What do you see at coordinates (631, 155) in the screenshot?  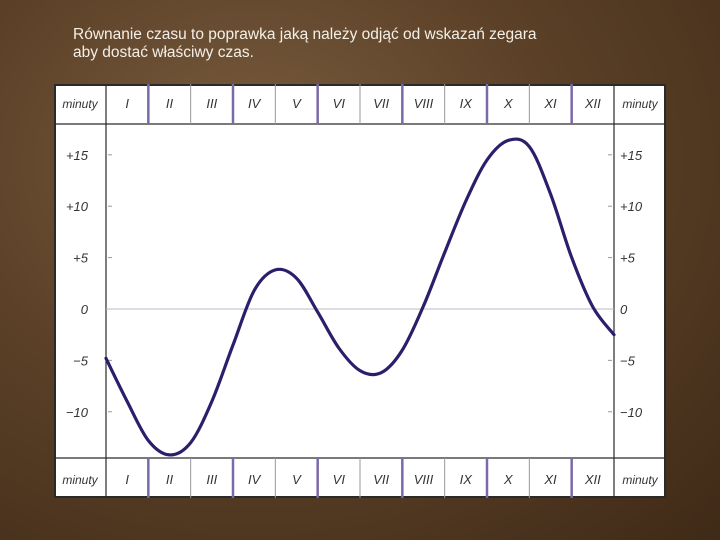 I see `y-tick-label-right: +15` at bounding box center [631, 155].